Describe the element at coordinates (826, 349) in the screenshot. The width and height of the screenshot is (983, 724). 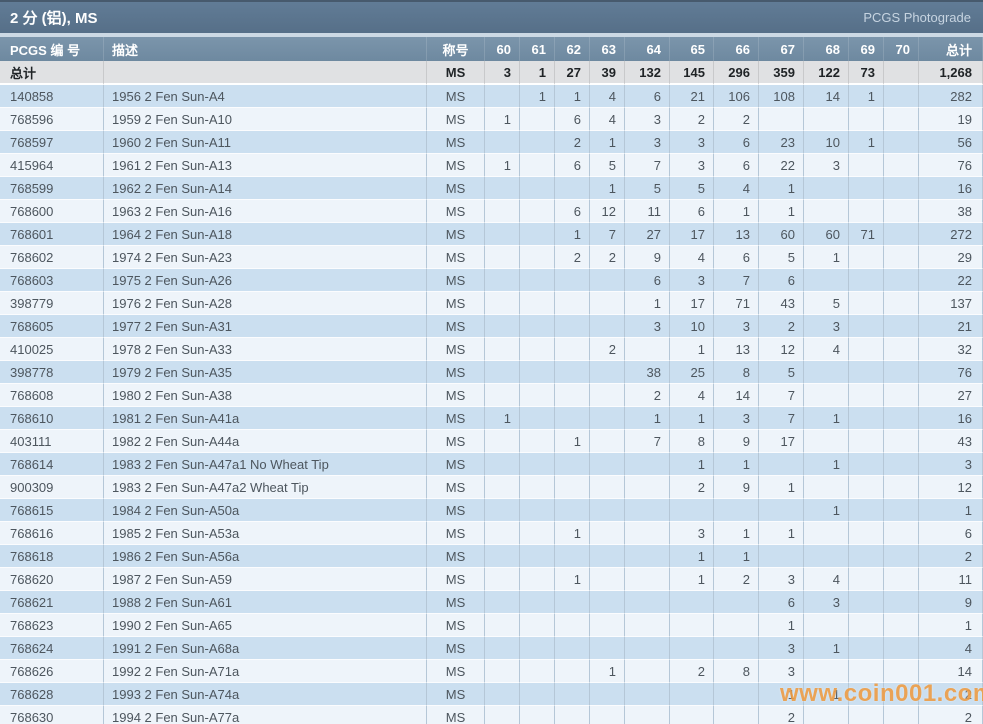
I see `grade-count-68: 4` at that location.